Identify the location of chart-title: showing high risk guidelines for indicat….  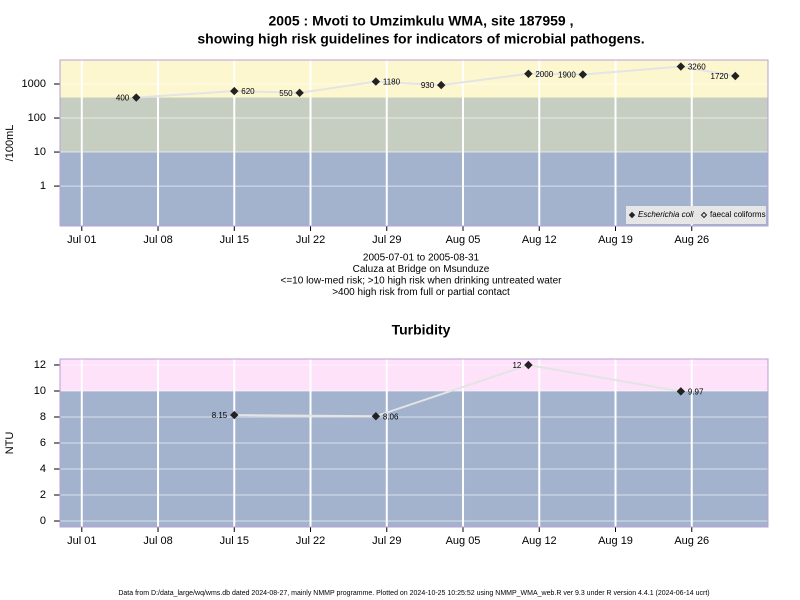
(420, 39).